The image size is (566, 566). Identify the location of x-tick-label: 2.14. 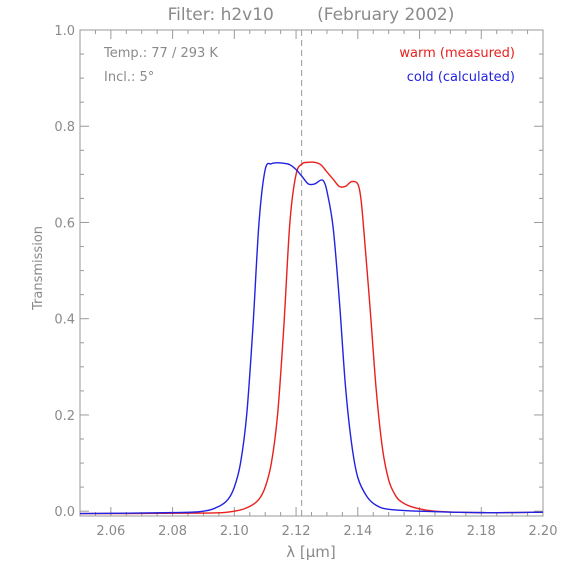
(357, 531).